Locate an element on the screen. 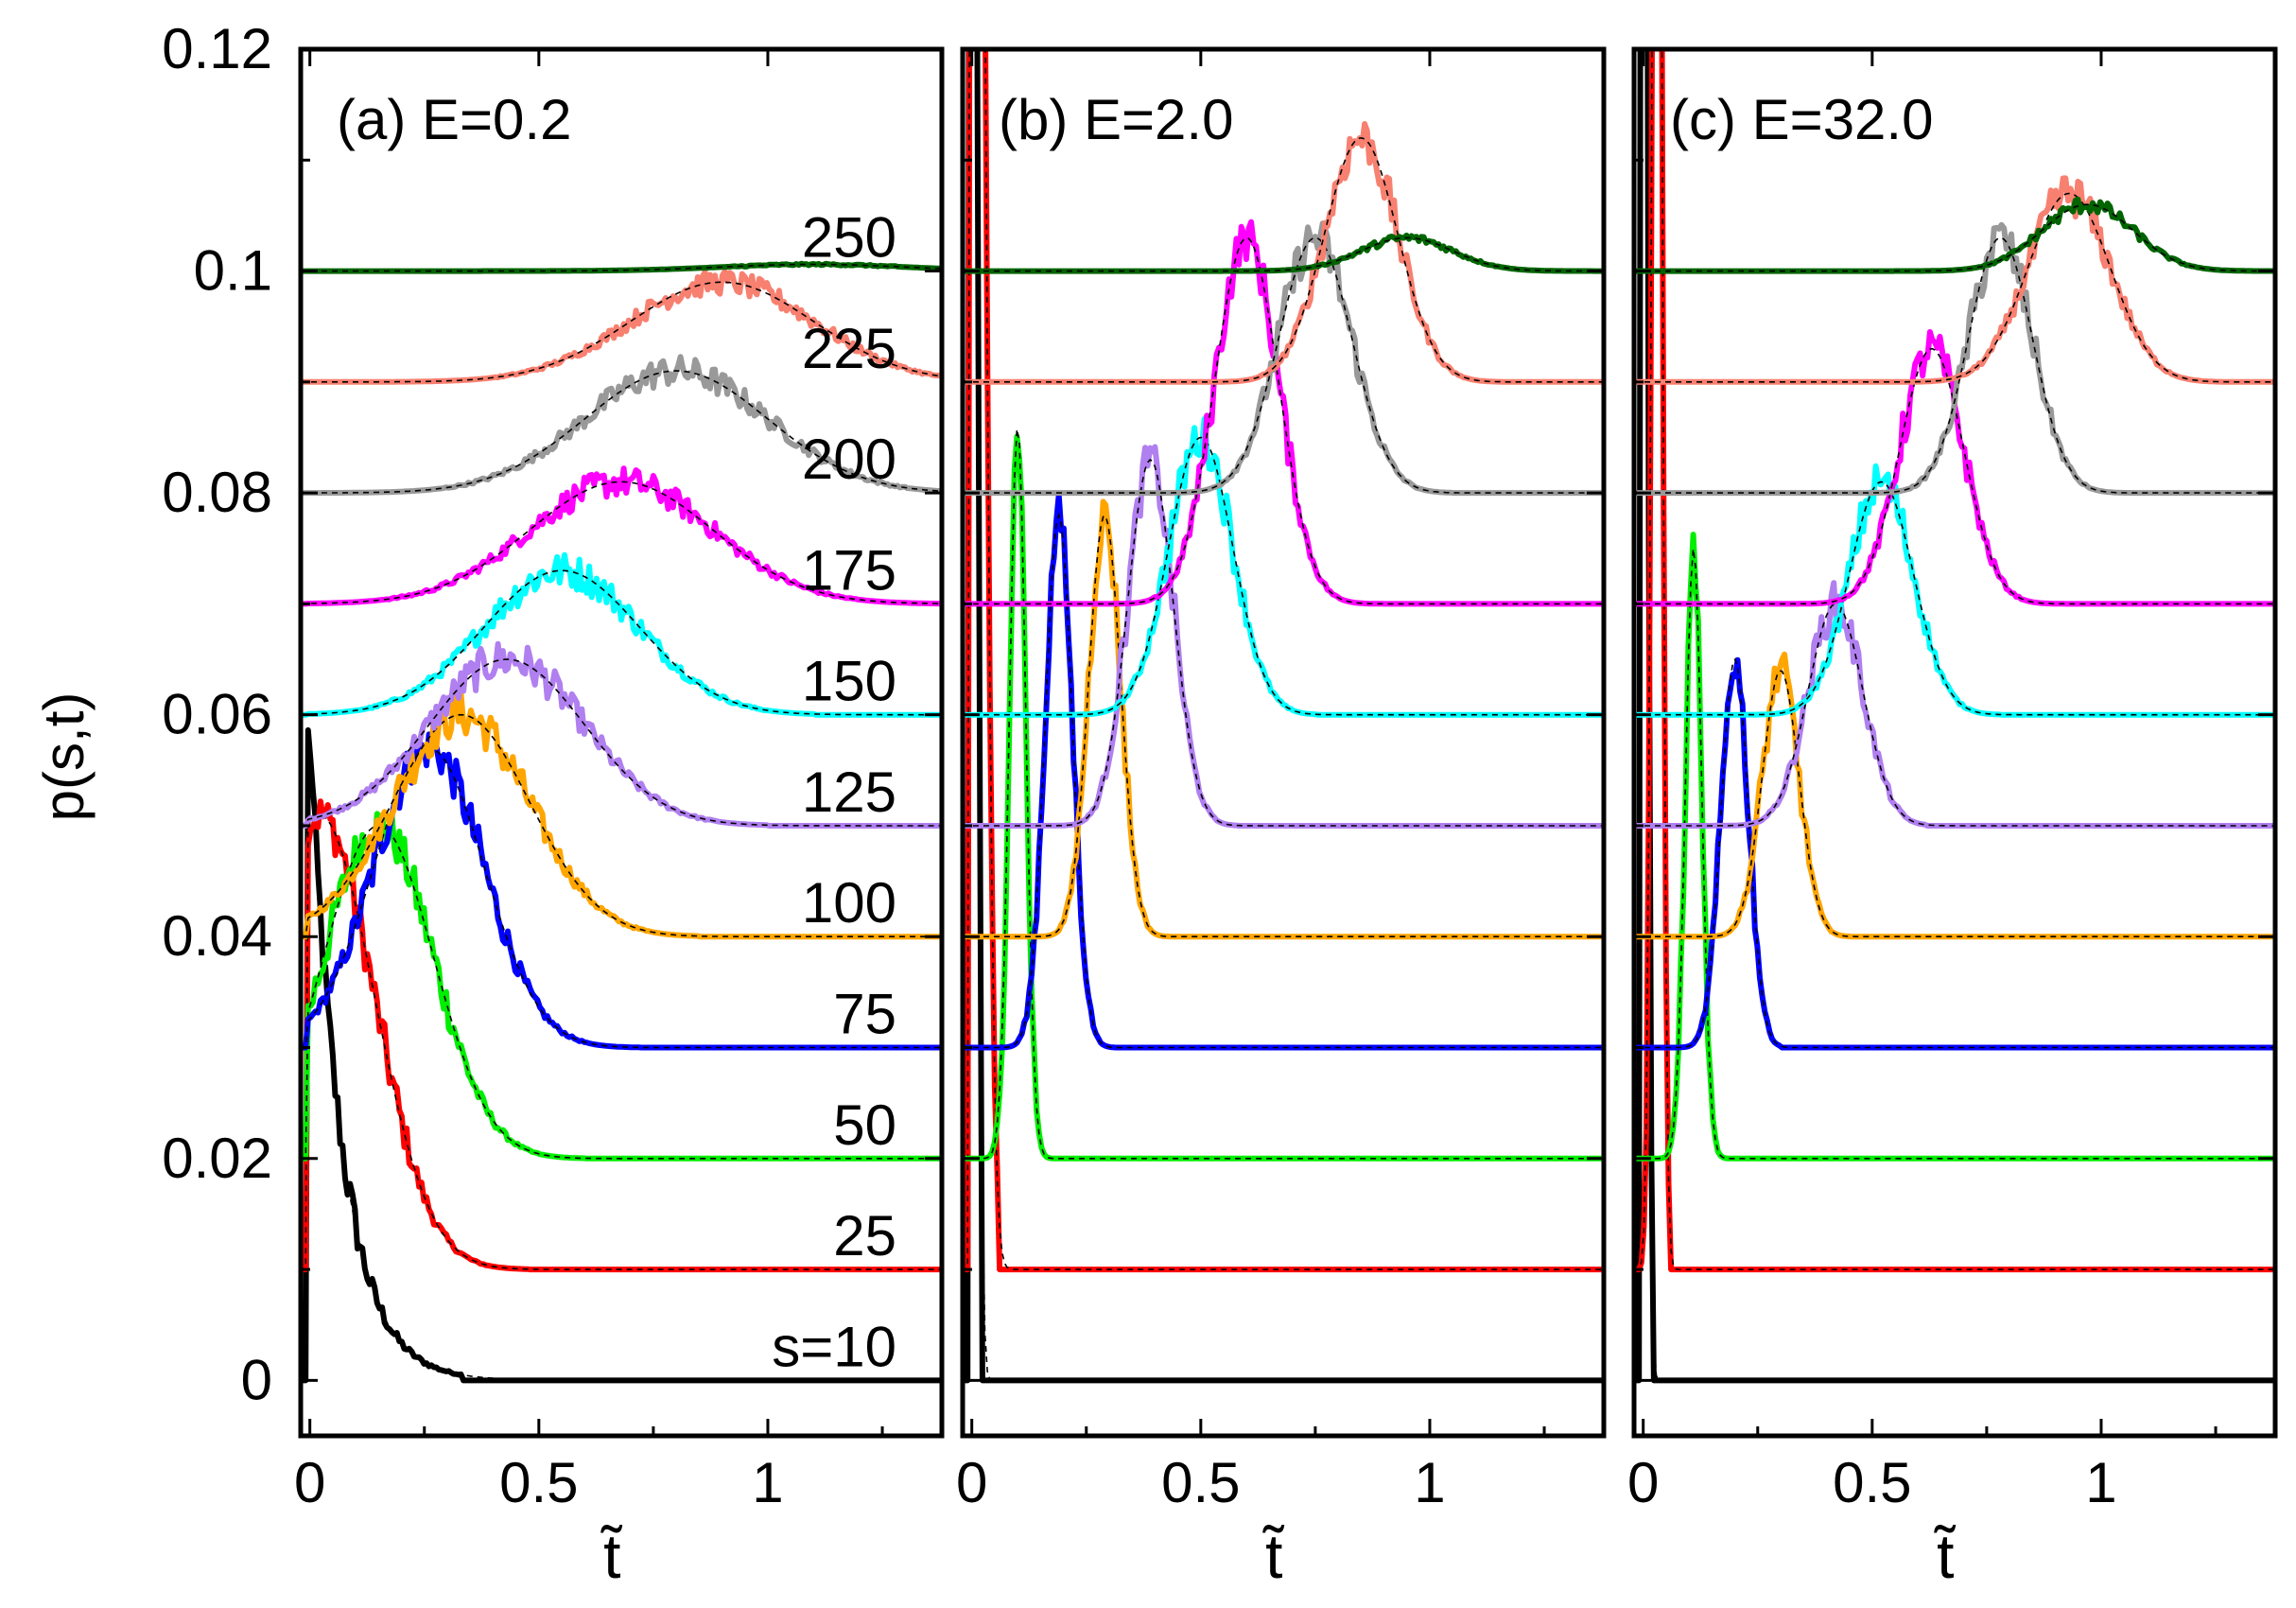  series-label: 200 is located at coordinates (849, 459).